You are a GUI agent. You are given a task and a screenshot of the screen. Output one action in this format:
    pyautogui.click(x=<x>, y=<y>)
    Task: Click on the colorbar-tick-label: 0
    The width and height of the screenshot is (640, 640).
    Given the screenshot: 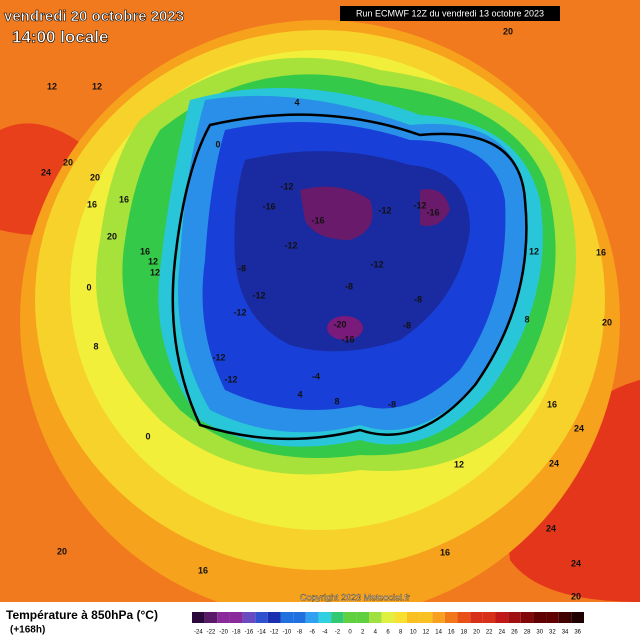 What is the action you would take?
    pyautogui.click(x=350, y=633)
    